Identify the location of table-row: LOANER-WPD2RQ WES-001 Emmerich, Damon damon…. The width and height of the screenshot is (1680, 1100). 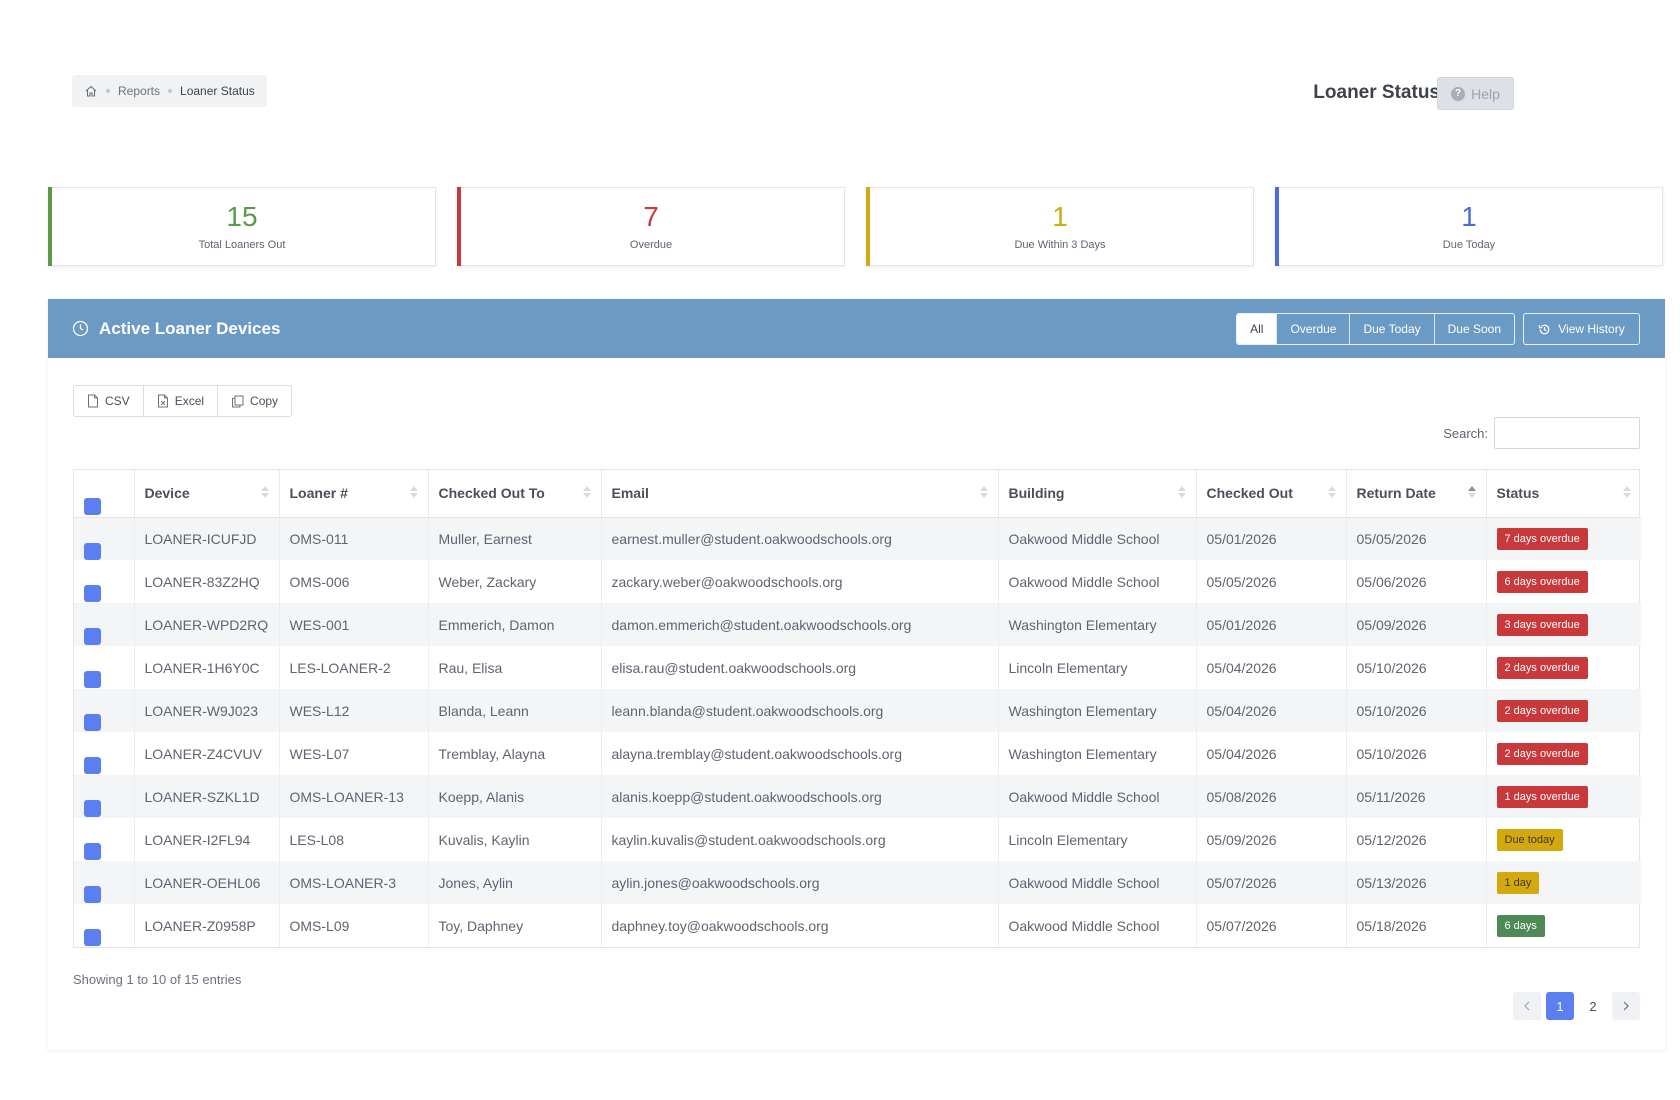
(857, 624).